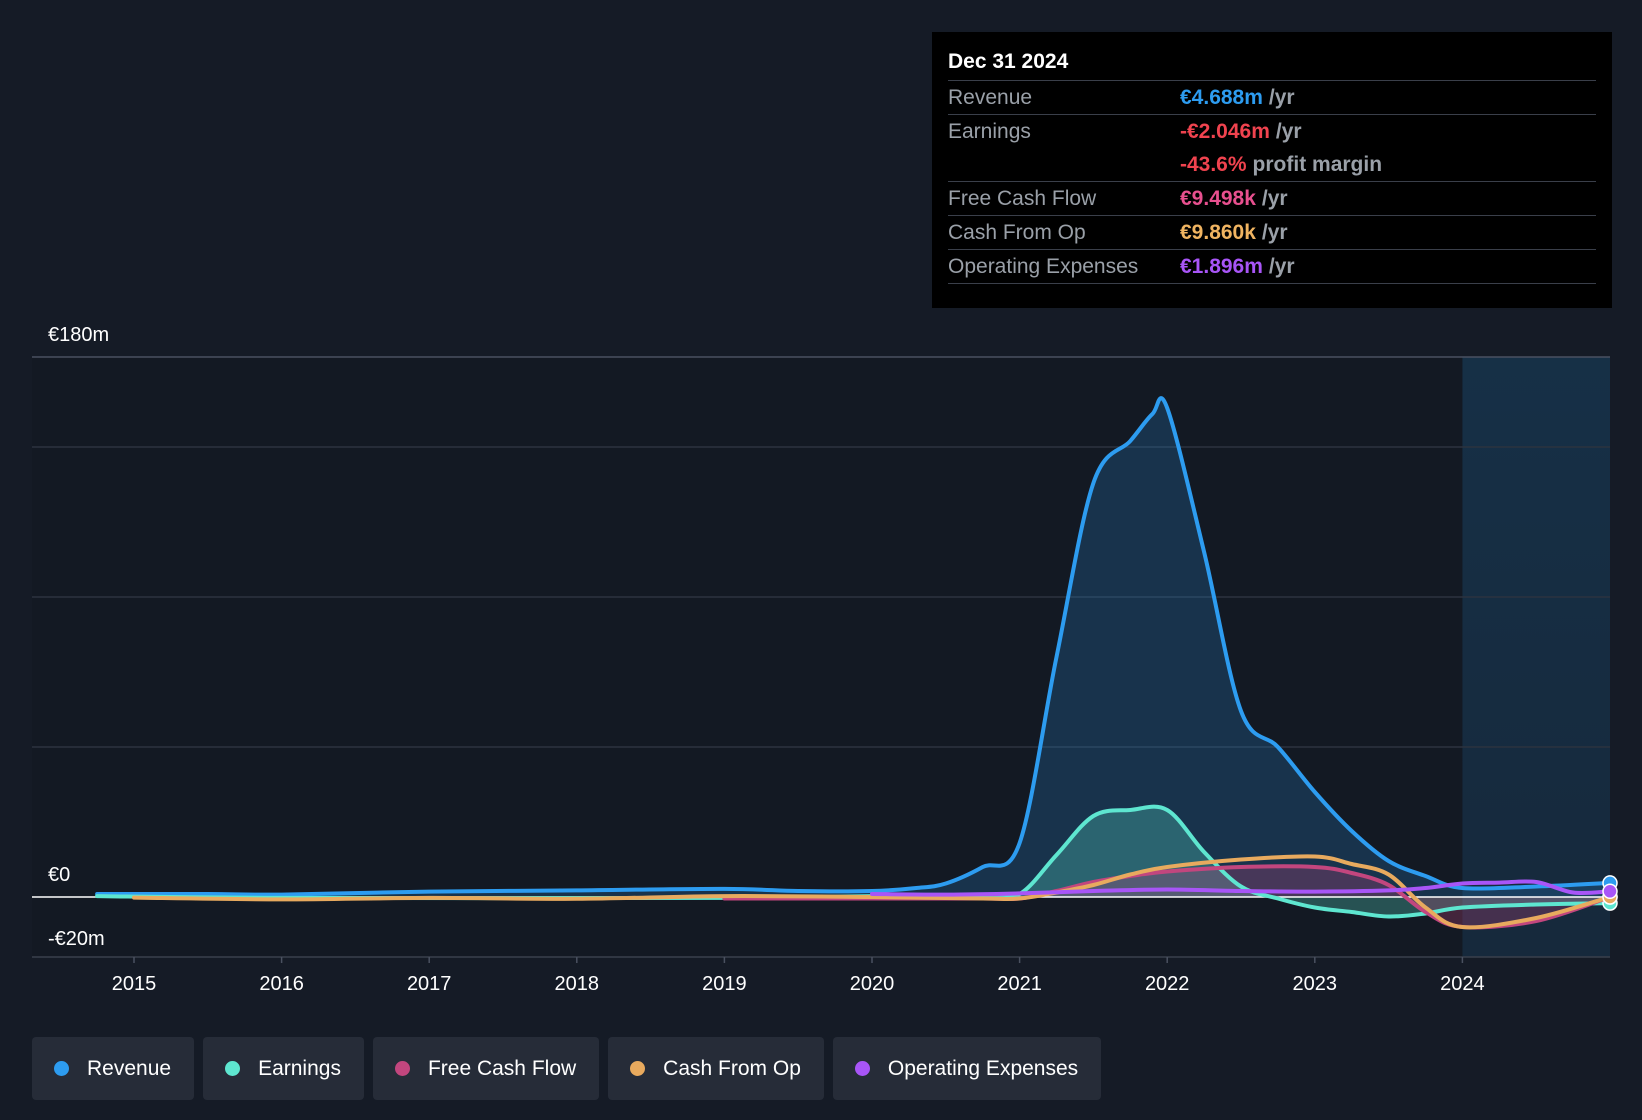 Image resolution: width=1642 pixels, height=1120 pixels. Describe the element at coordinates (281, 984) in the screenshot. I see `x-tick-label: 2016` at that location.